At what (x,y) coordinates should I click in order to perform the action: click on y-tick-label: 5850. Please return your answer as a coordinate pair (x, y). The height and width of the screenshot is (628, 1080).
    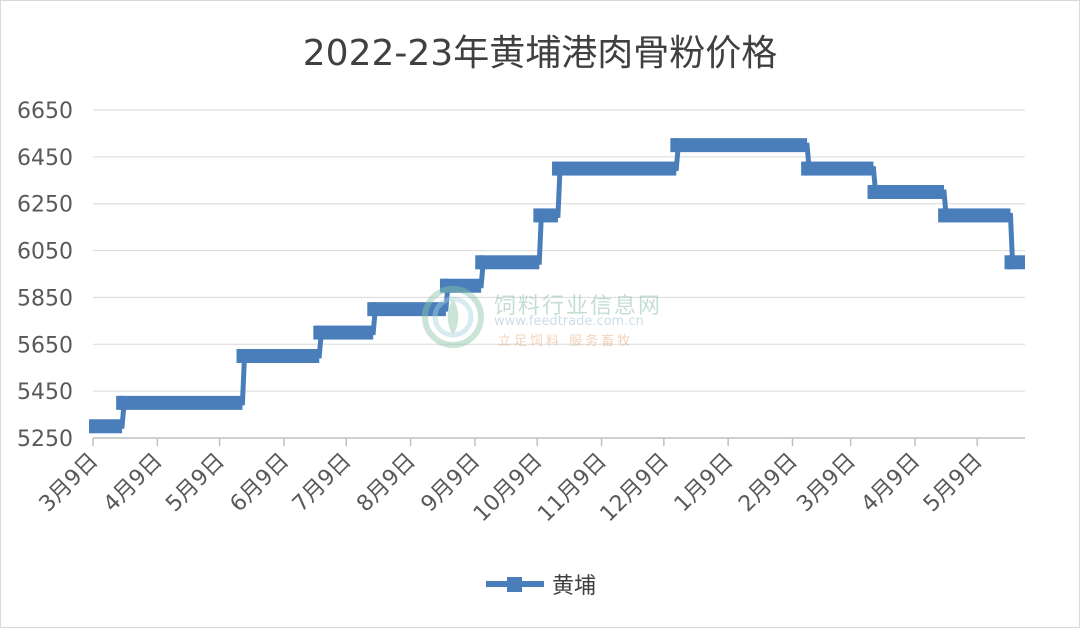
    Looking at the image, I should click on (45, 298).